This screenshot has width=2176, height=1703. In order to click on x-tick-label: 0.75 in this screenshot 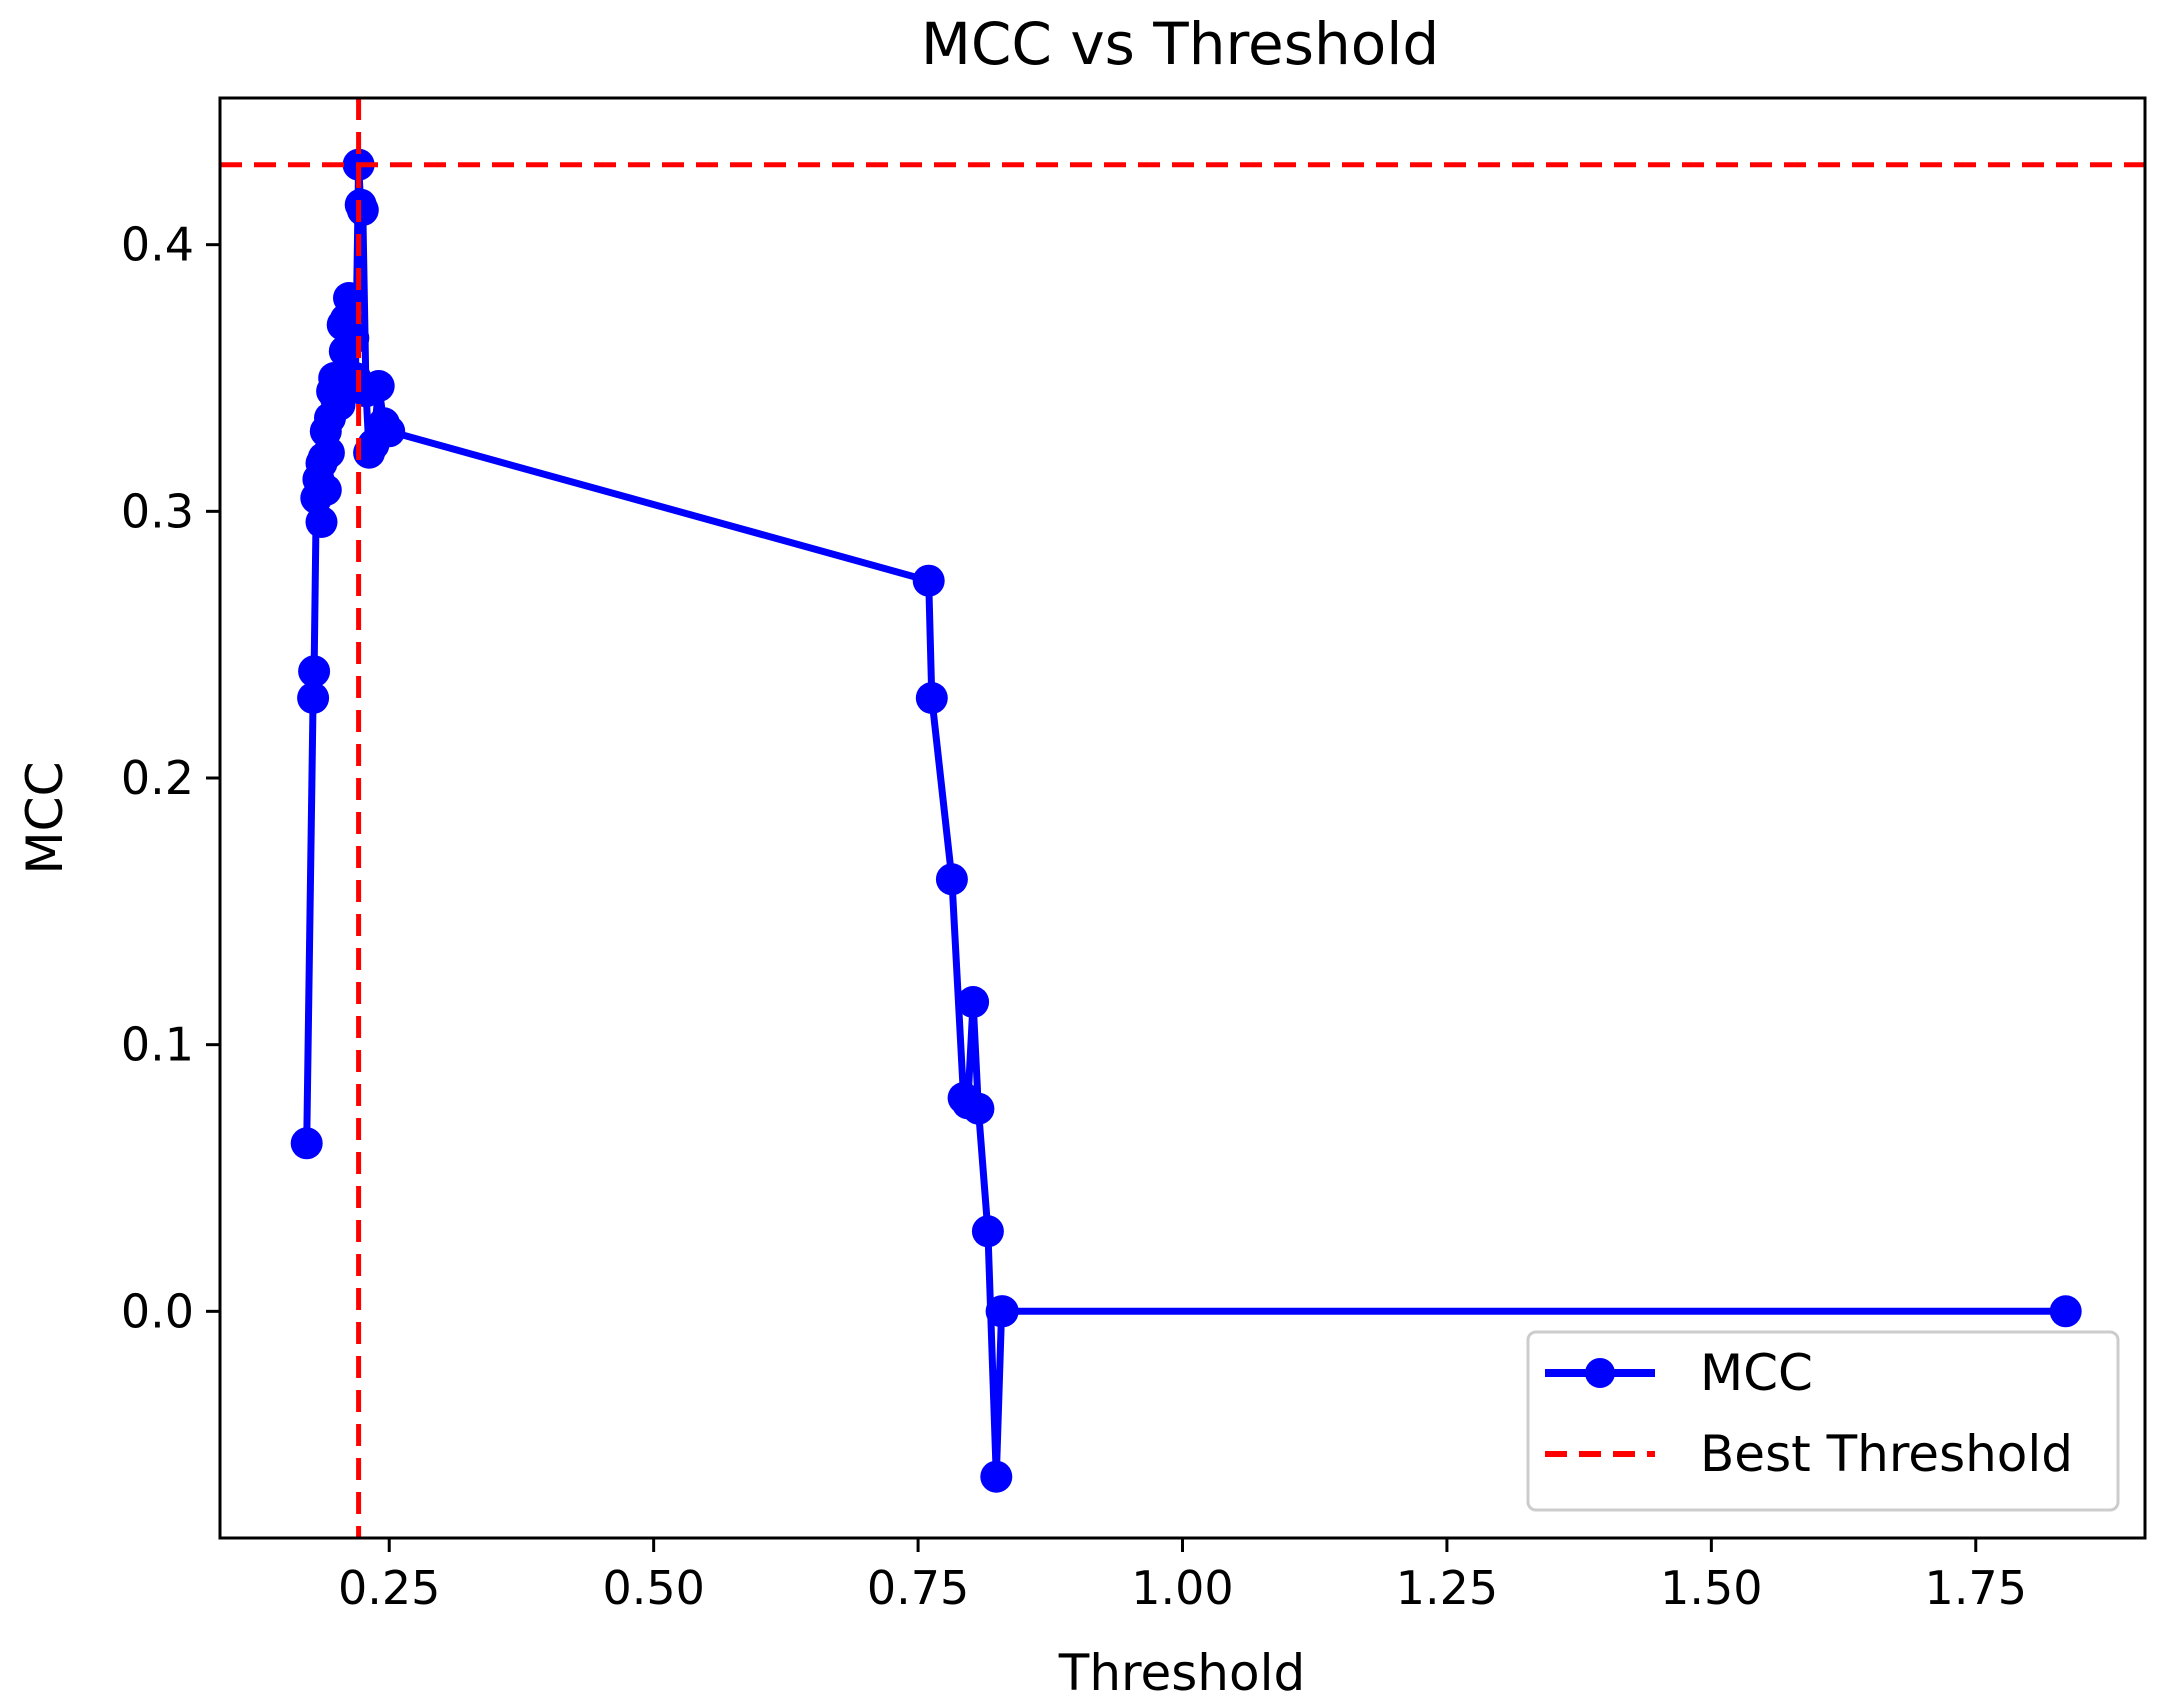, I will do `click(918, 1588)`.